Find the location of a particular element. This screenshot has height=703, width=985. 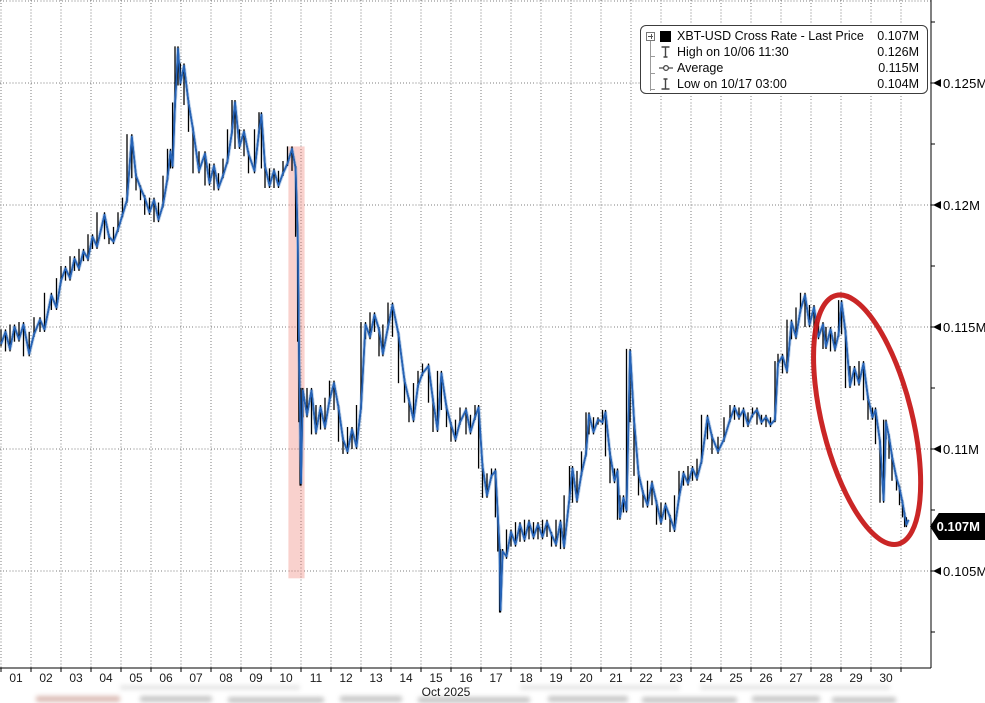

x-axis-day-label-11: 11 is located at coordinates (316, 678).